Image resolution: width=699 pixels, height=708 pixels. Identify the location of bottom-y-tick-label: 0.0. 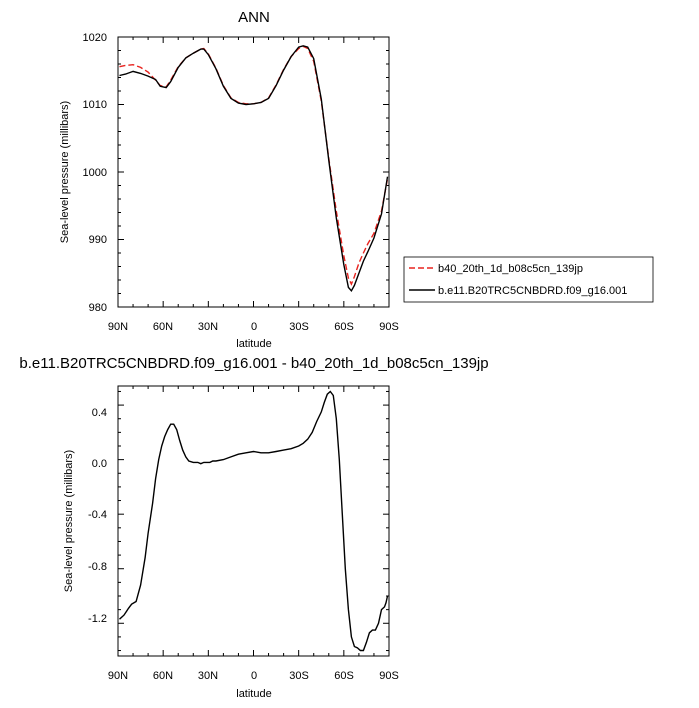
(99, 464).